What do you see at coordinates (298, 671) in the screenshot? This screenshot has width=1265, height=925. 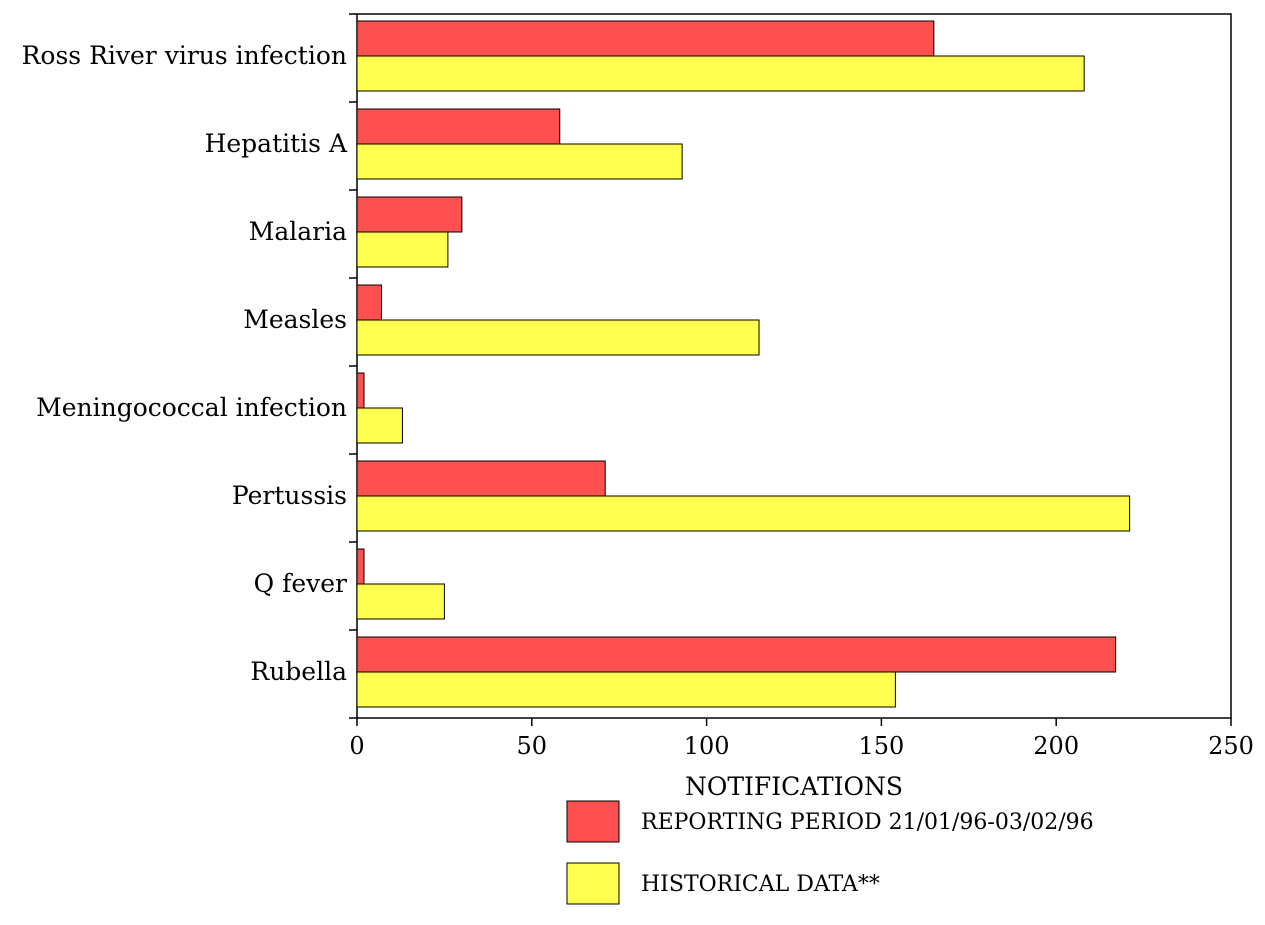 I see `category-label: Rubella` at bounding box center [298, 671].